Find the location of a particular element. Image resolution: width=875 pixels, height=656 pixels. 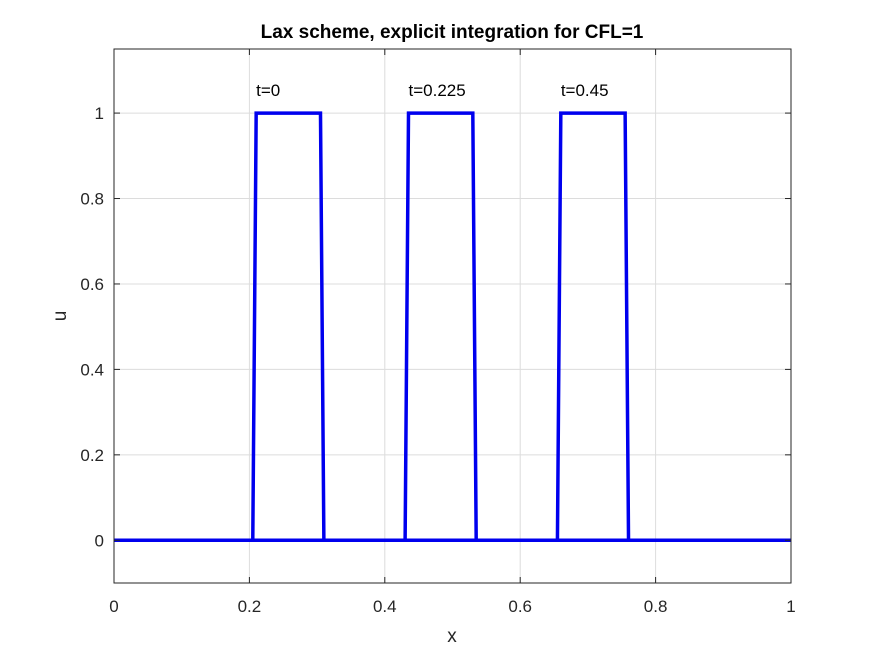

y-tick-label: 0.6 is located at coordinates (92, 284).